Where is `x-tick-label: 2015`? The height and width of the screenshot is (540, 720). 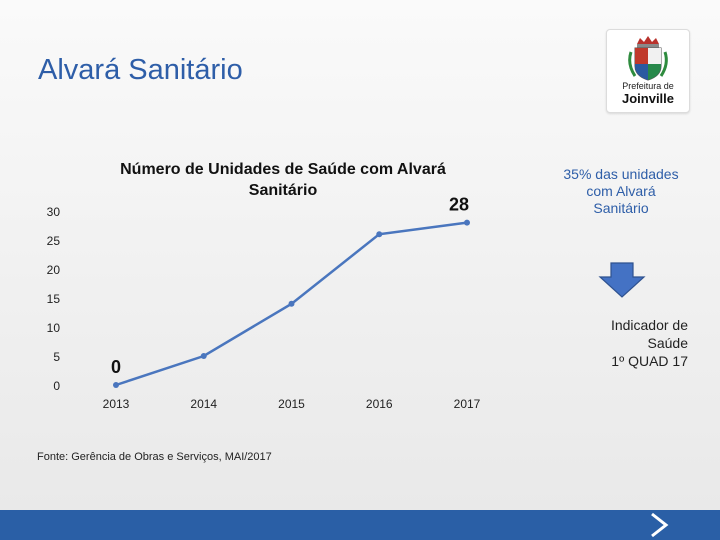 x-tick-label: 2015 is located at coordinates (291, 404).